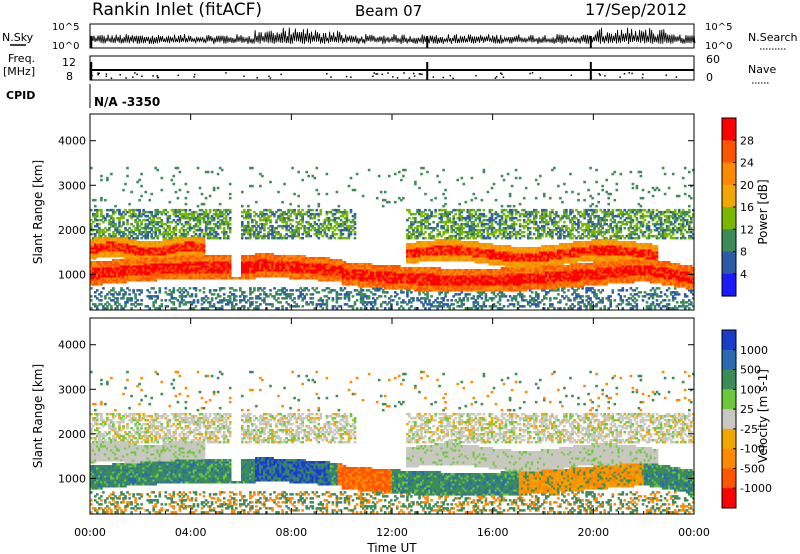 The width and height of the screenshot is (800, 554). I want to click on nsky-line, so click(392, 37).